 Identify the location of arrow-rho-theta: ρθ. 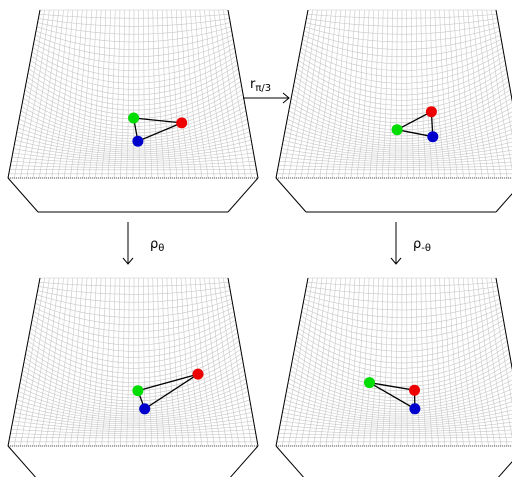
(143, 243).